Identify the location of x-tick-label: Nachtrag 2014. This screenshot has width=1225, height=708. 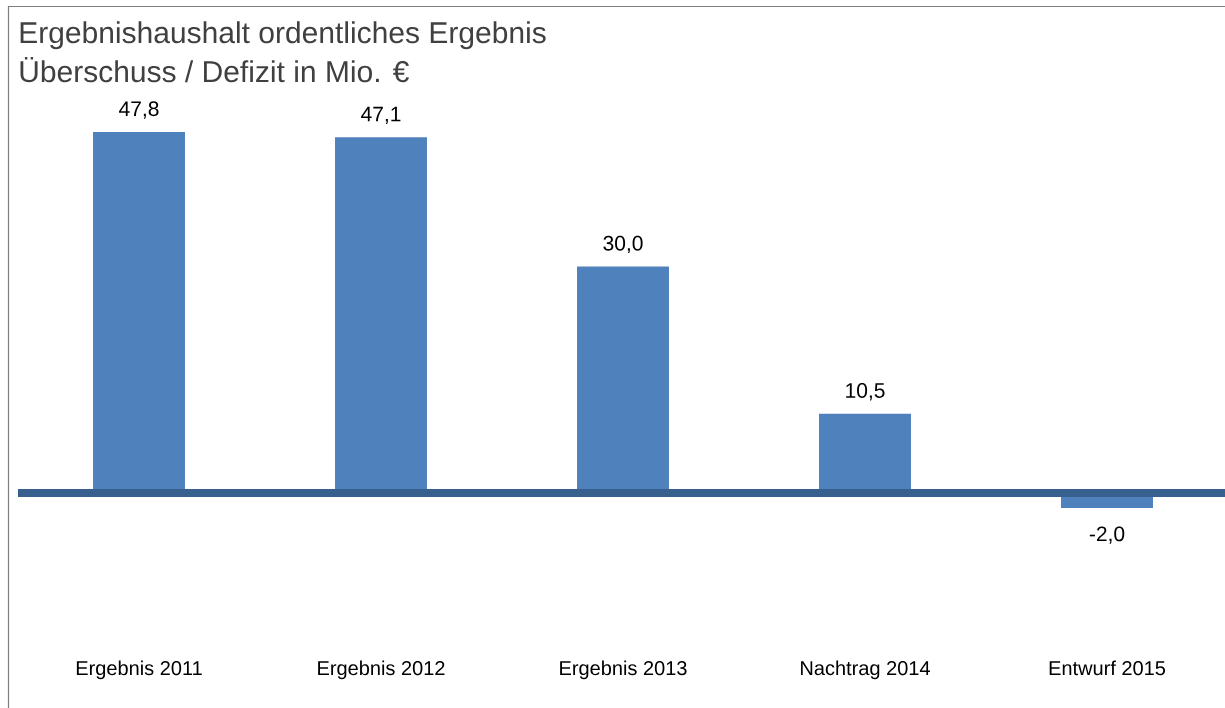
(865, 670).